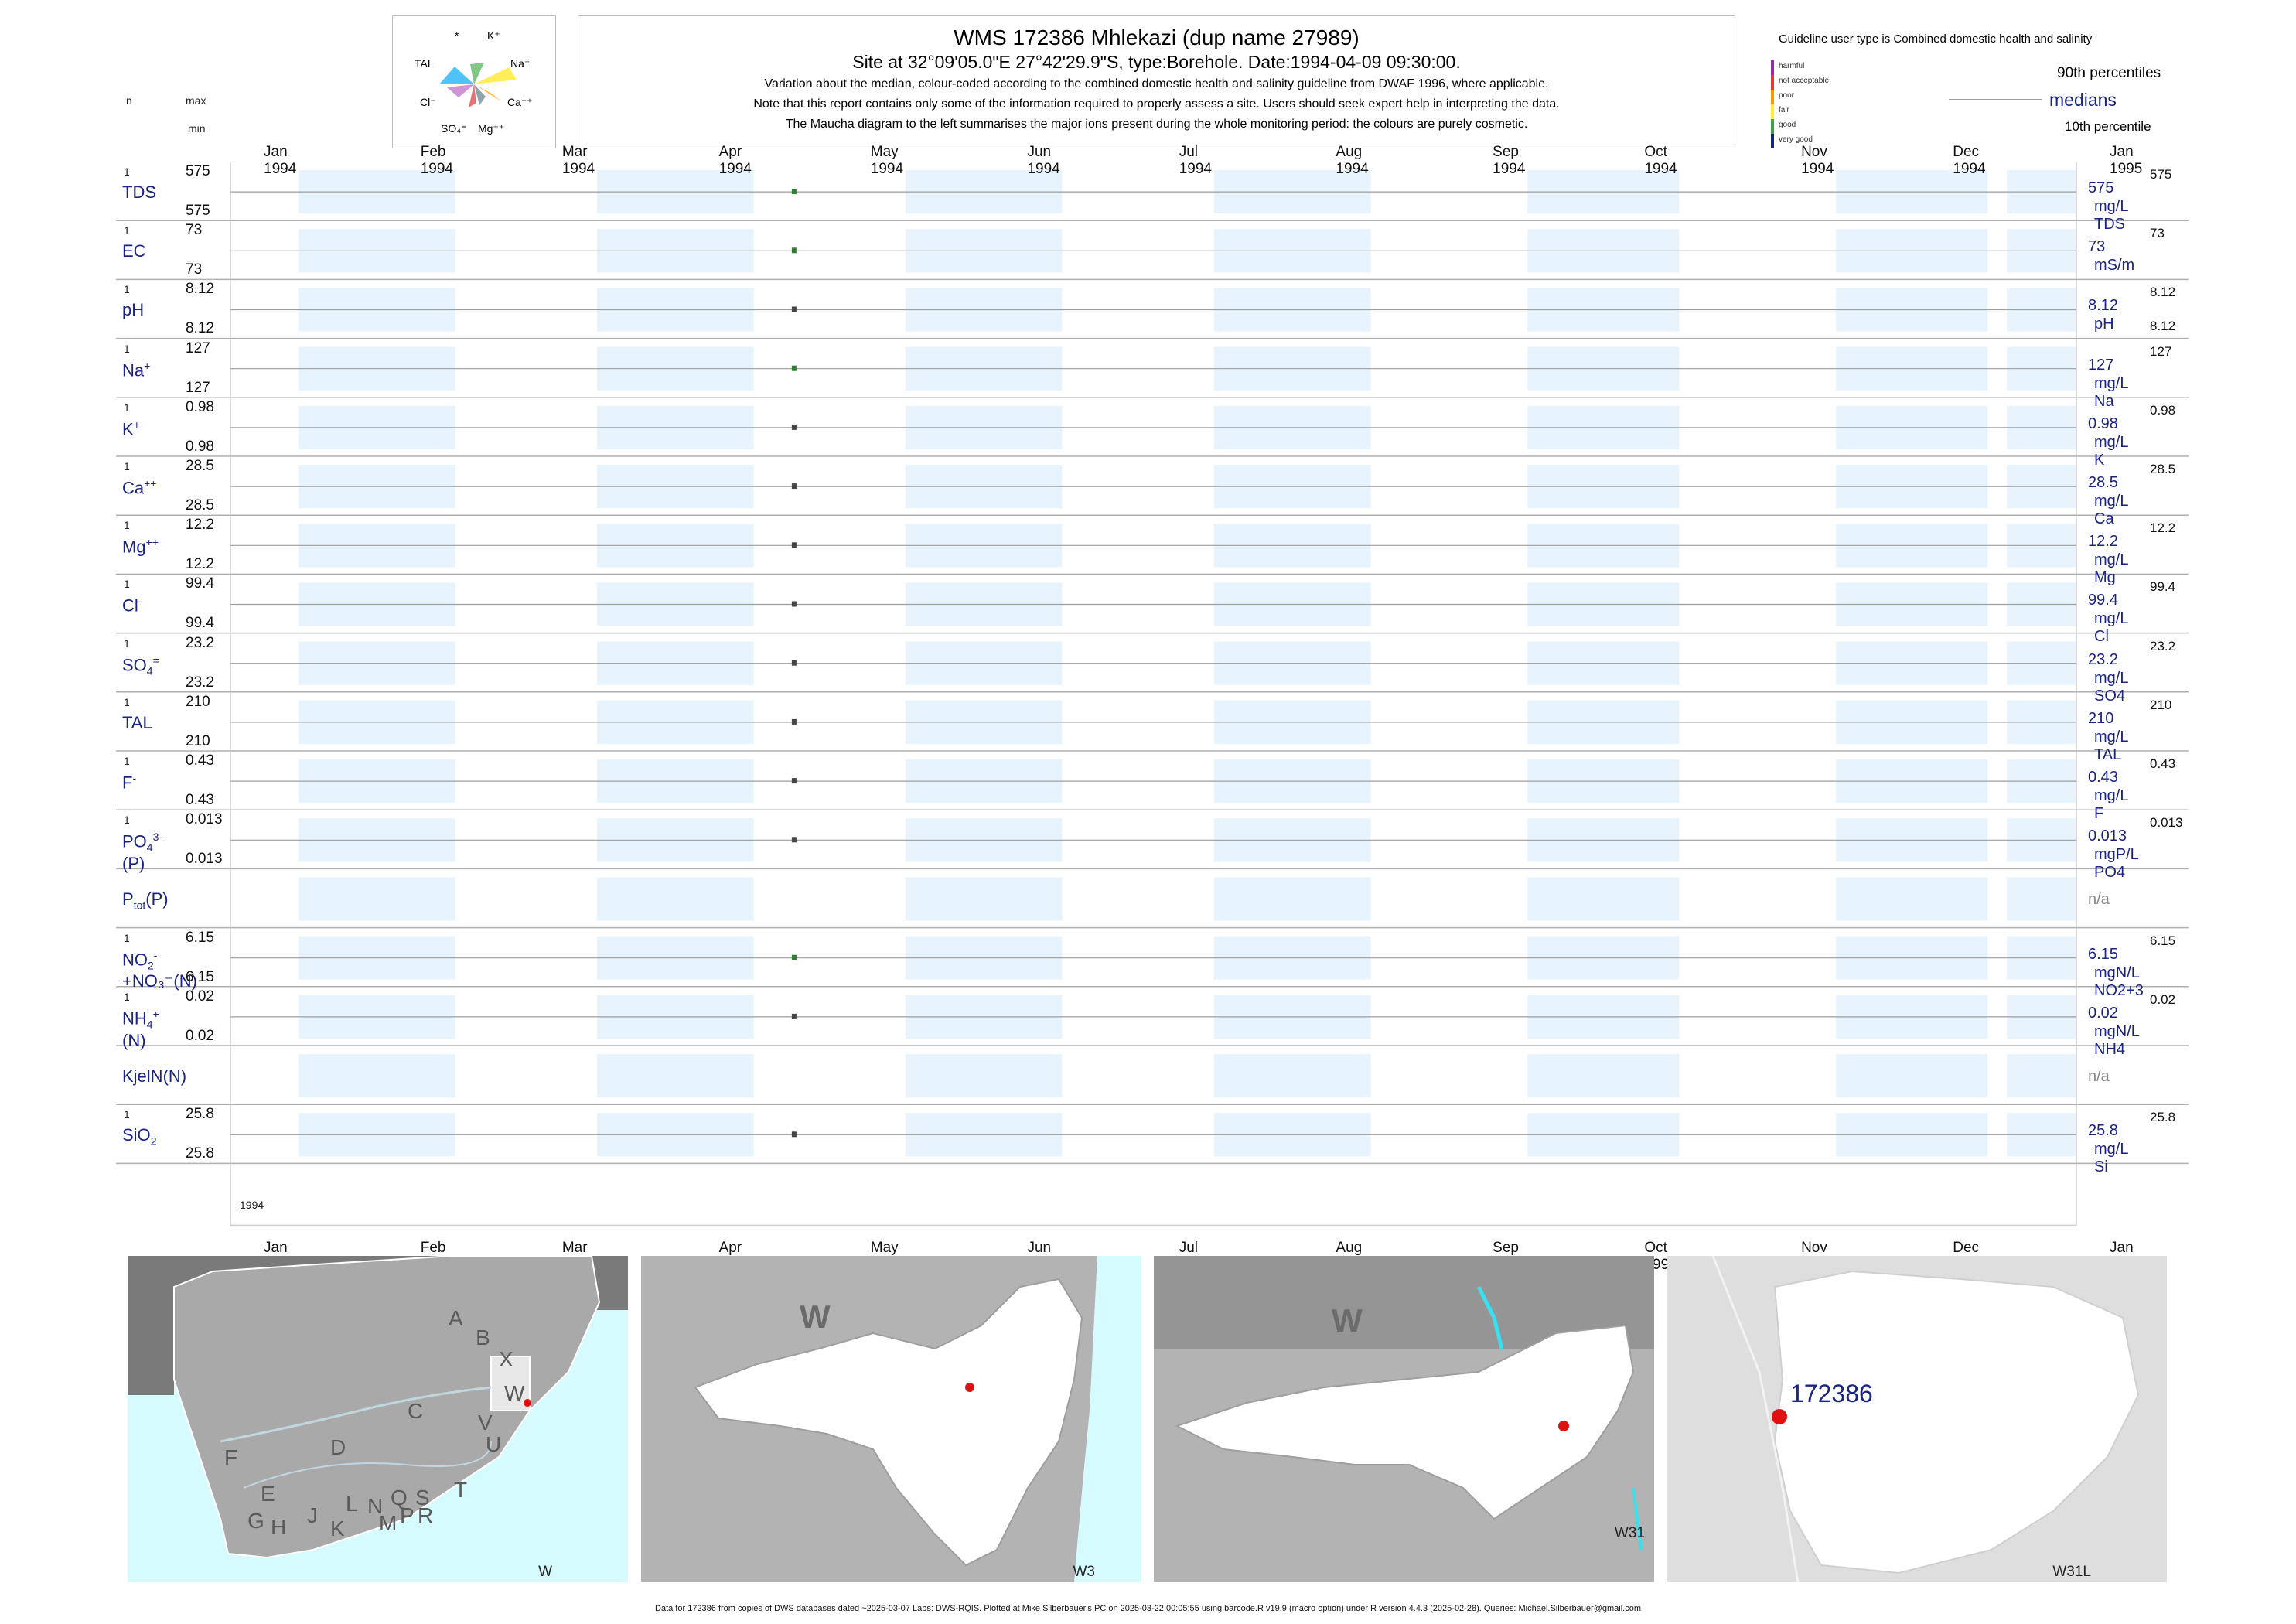 Image resolution: width=2296 pixels, height=1624 pixels. Describe the element at coordinates (337, 1528) in the screenshot. I see `map-region-label: K` at that location.